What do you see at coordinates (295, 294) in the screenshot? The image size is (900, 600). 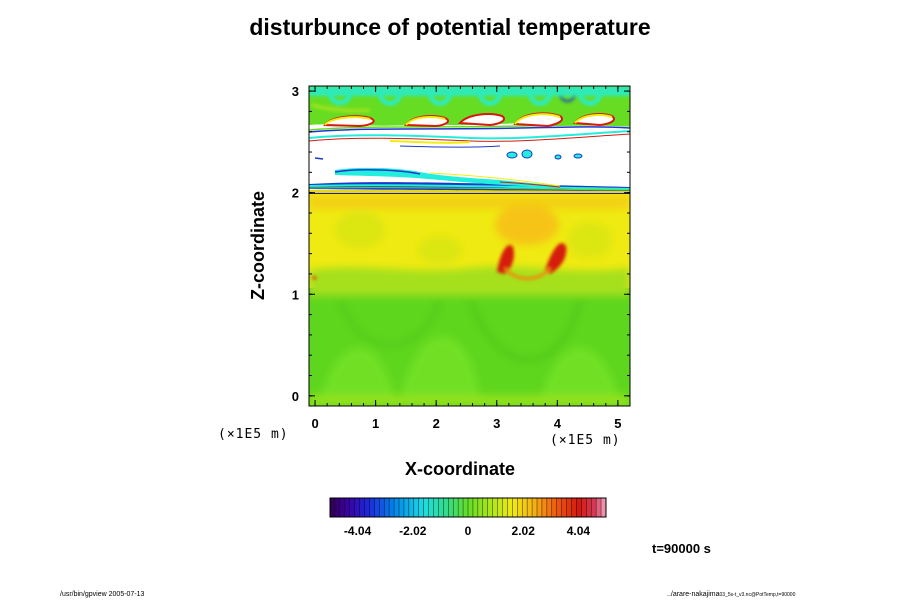 I see `y-tick-label: 1` at bounding box center [295, 294].